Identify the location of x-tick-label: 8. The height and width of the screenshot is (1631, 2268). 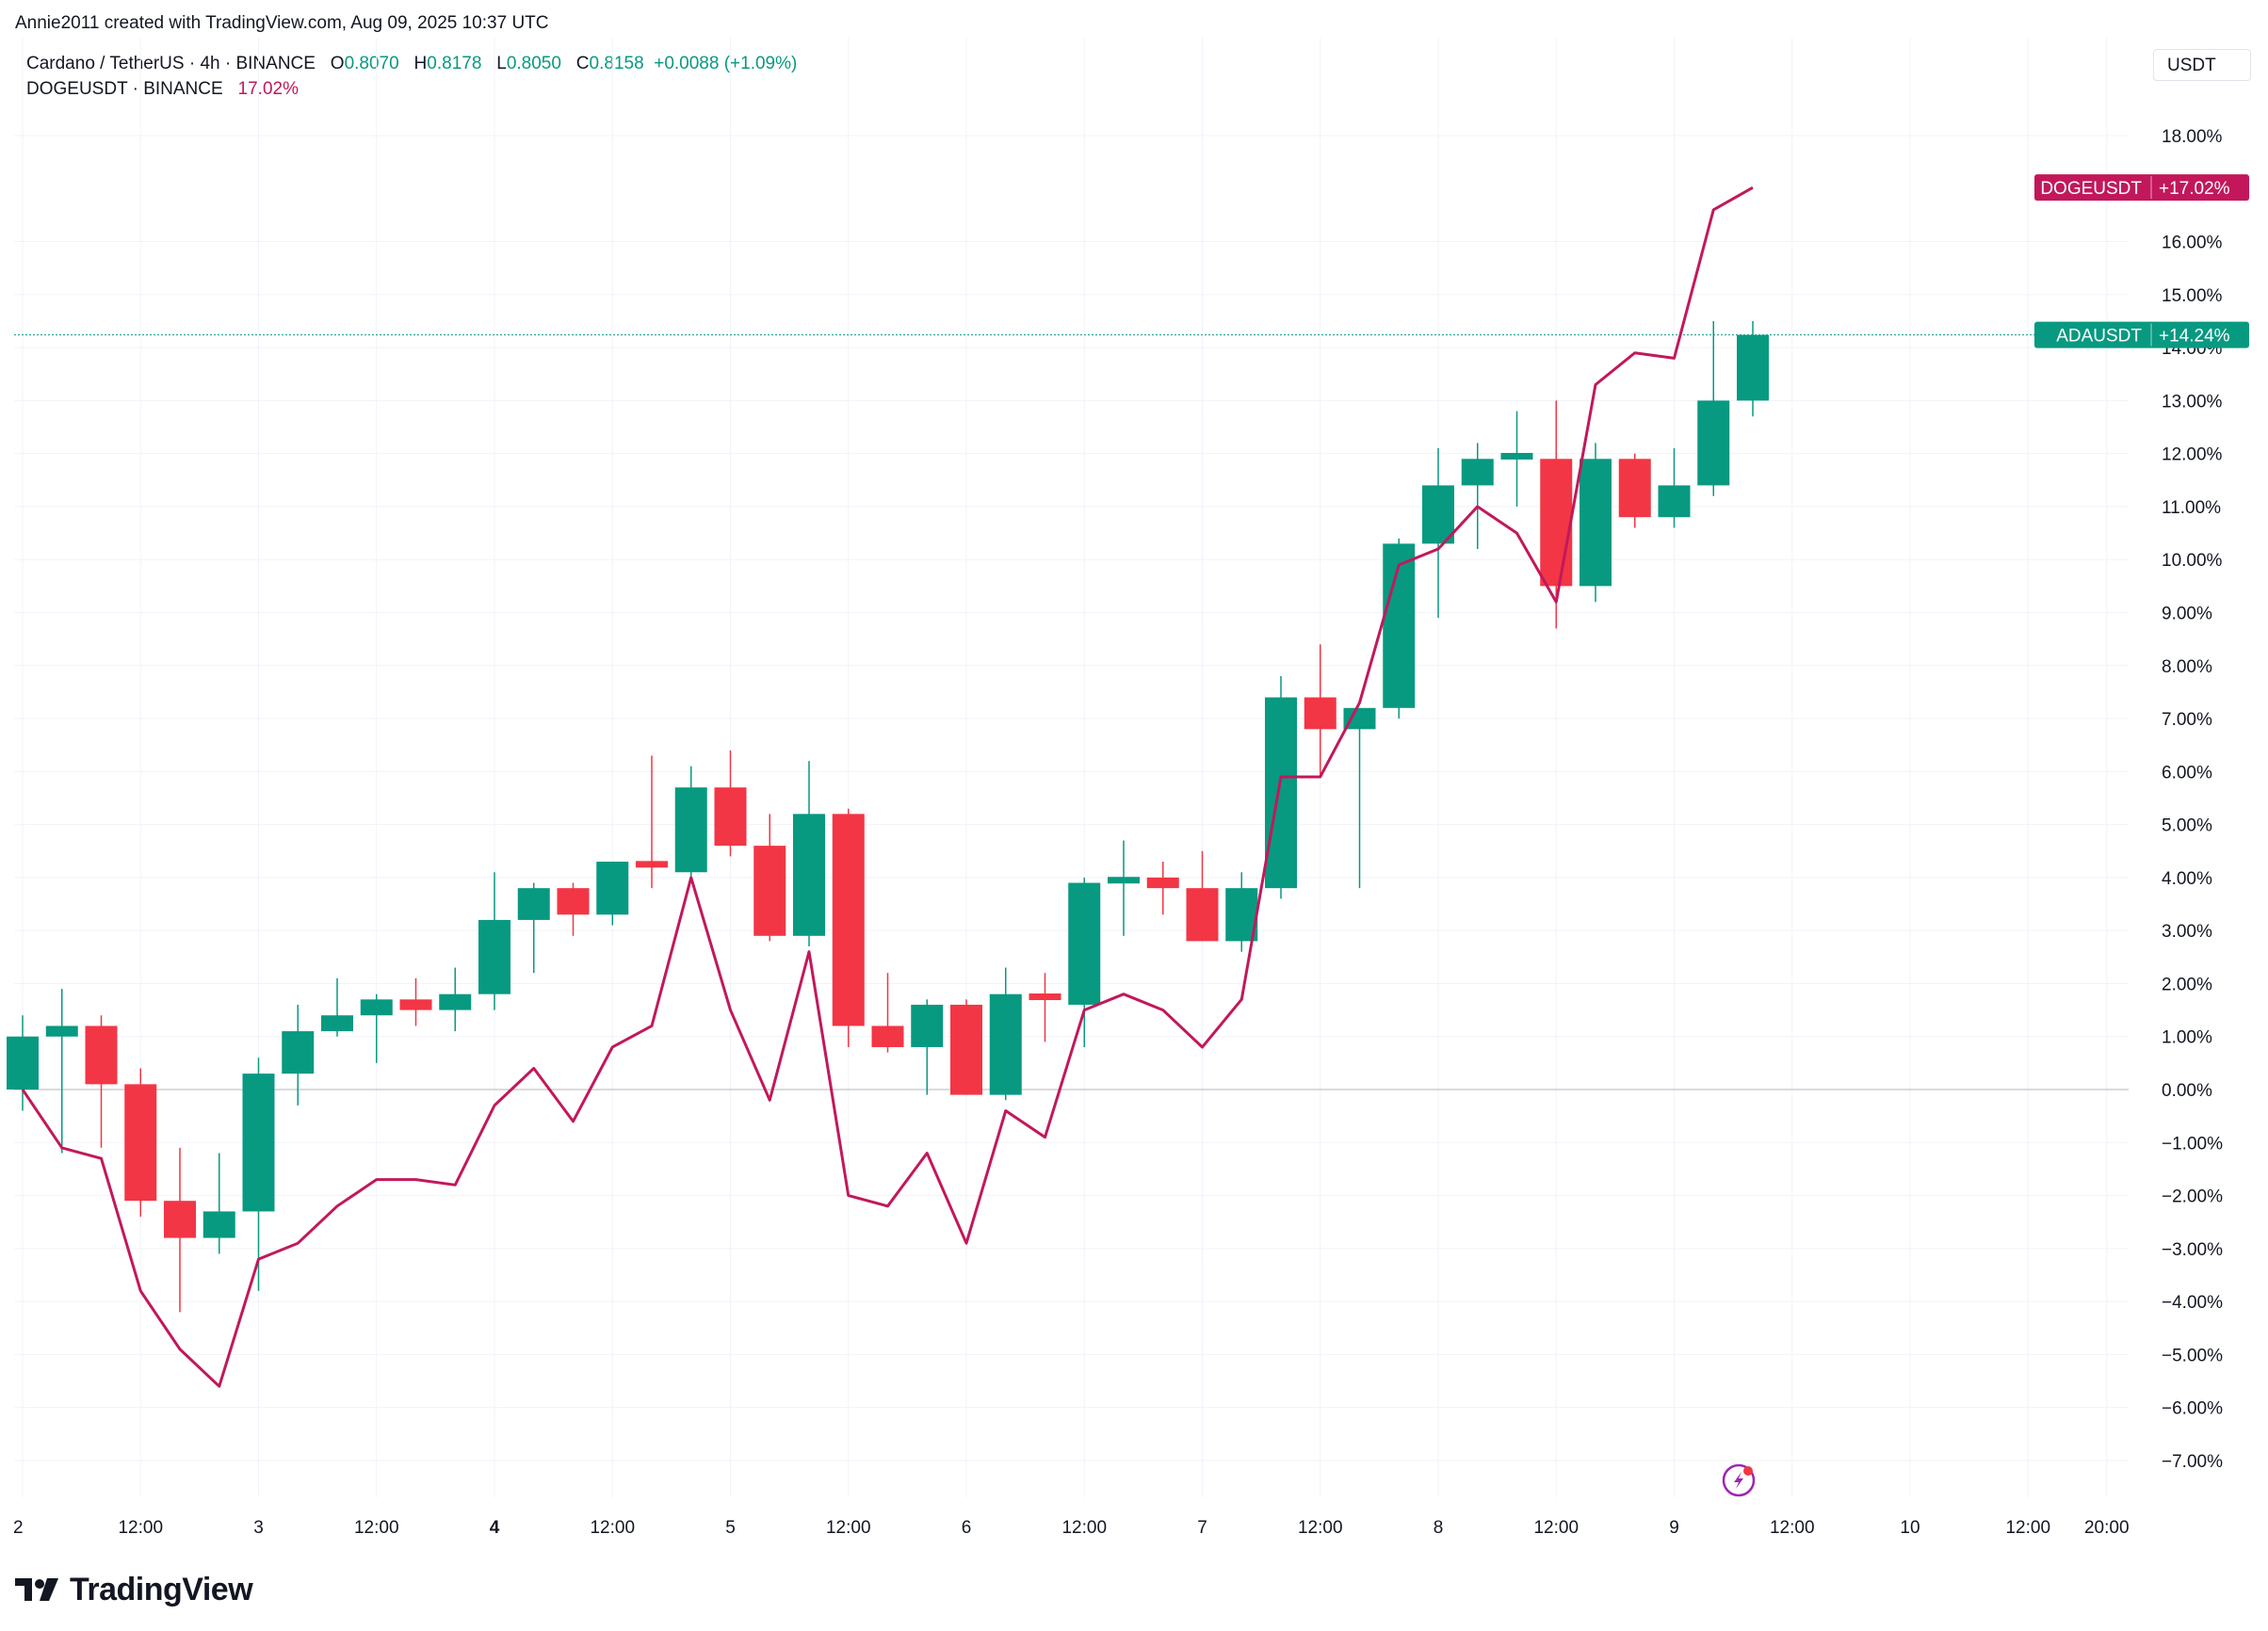
(1439, 1528).